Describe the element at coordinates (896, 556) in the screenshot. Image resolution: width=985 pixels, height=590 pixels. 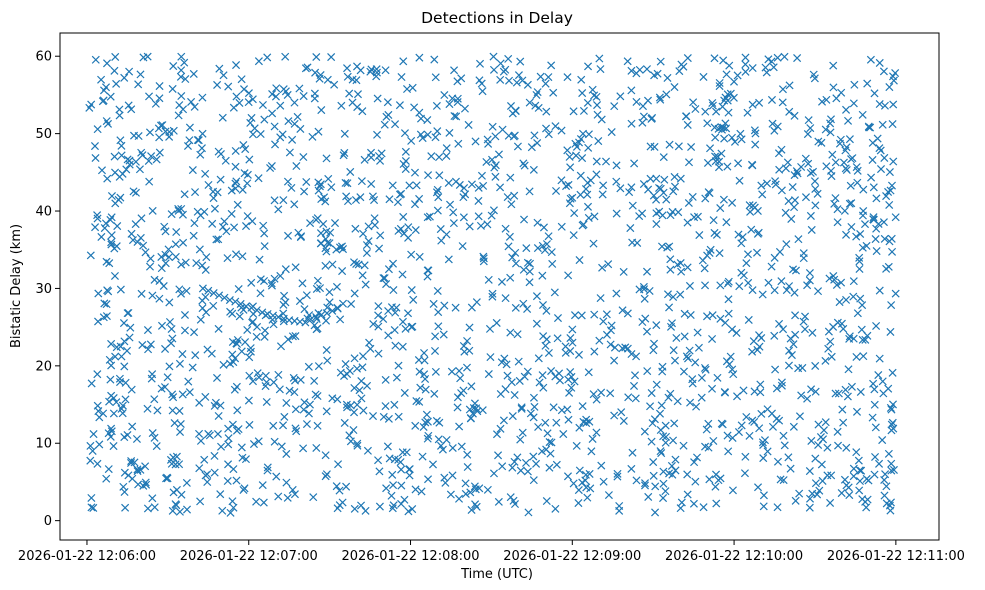
I see `x-tick-label: 2026-01-22 12:11:00` at that location.